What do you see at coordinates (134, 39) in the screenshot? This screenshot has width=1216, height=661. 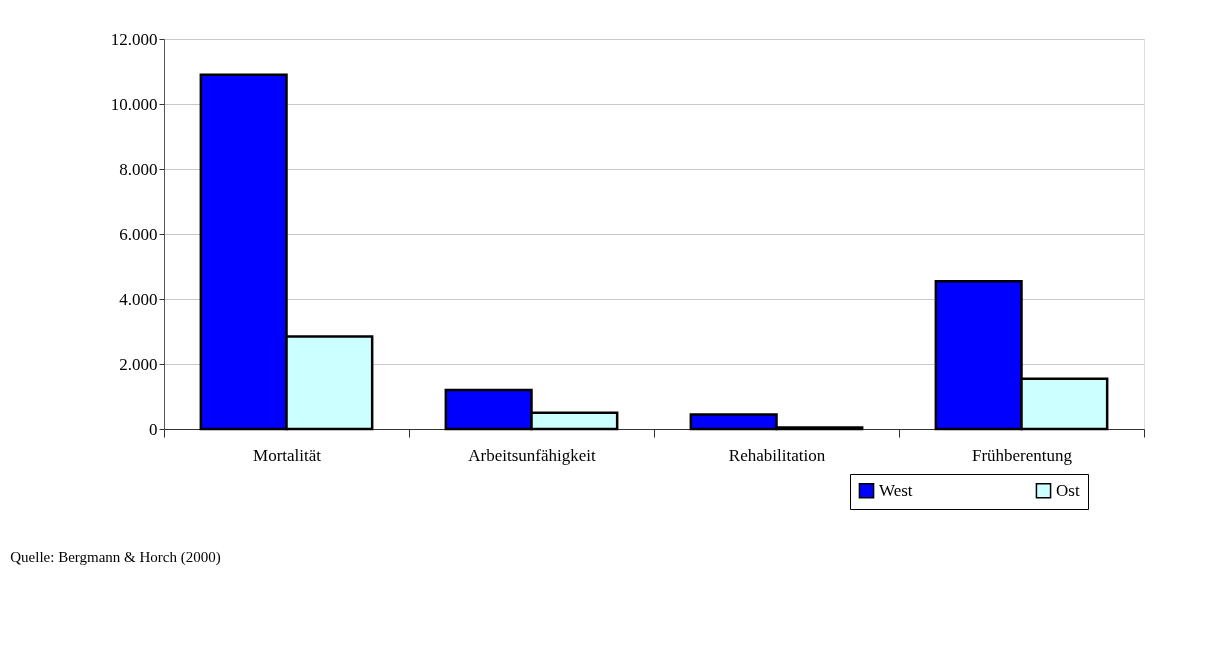 I see `y-tick-label: 12.000` at bounding box center [134, 39].